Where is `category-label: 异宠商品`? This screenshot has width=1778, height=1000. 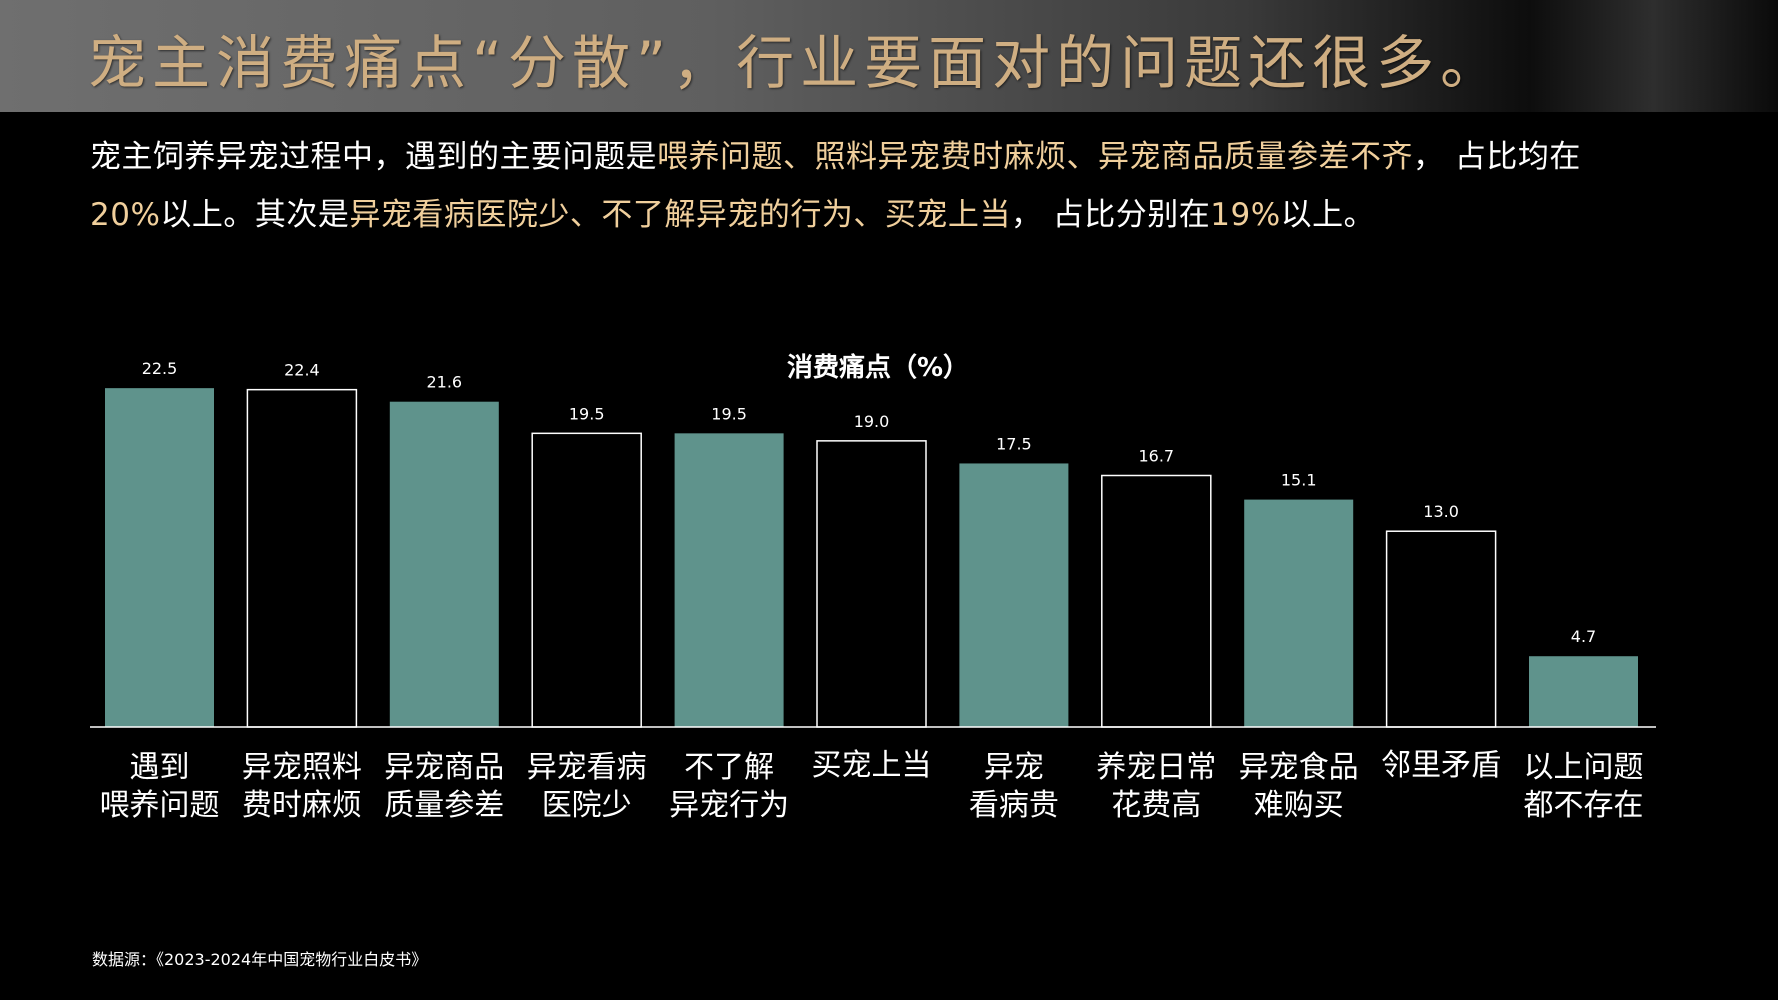 category-label: 异宠商品 is located at coordinates (444, 767).